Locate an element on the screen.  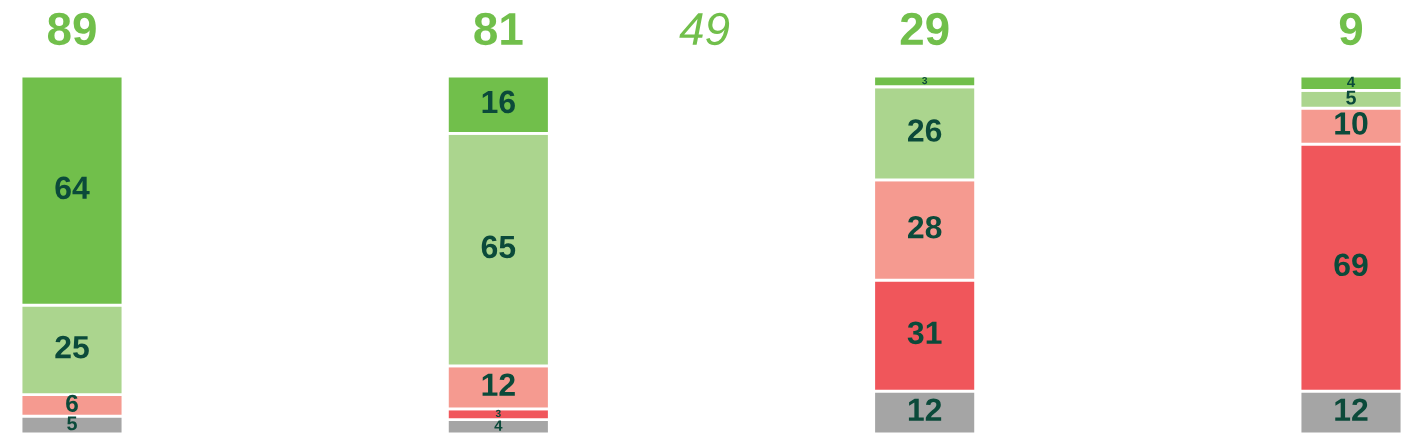
text: 9 is located at coordinates (1351, 29).